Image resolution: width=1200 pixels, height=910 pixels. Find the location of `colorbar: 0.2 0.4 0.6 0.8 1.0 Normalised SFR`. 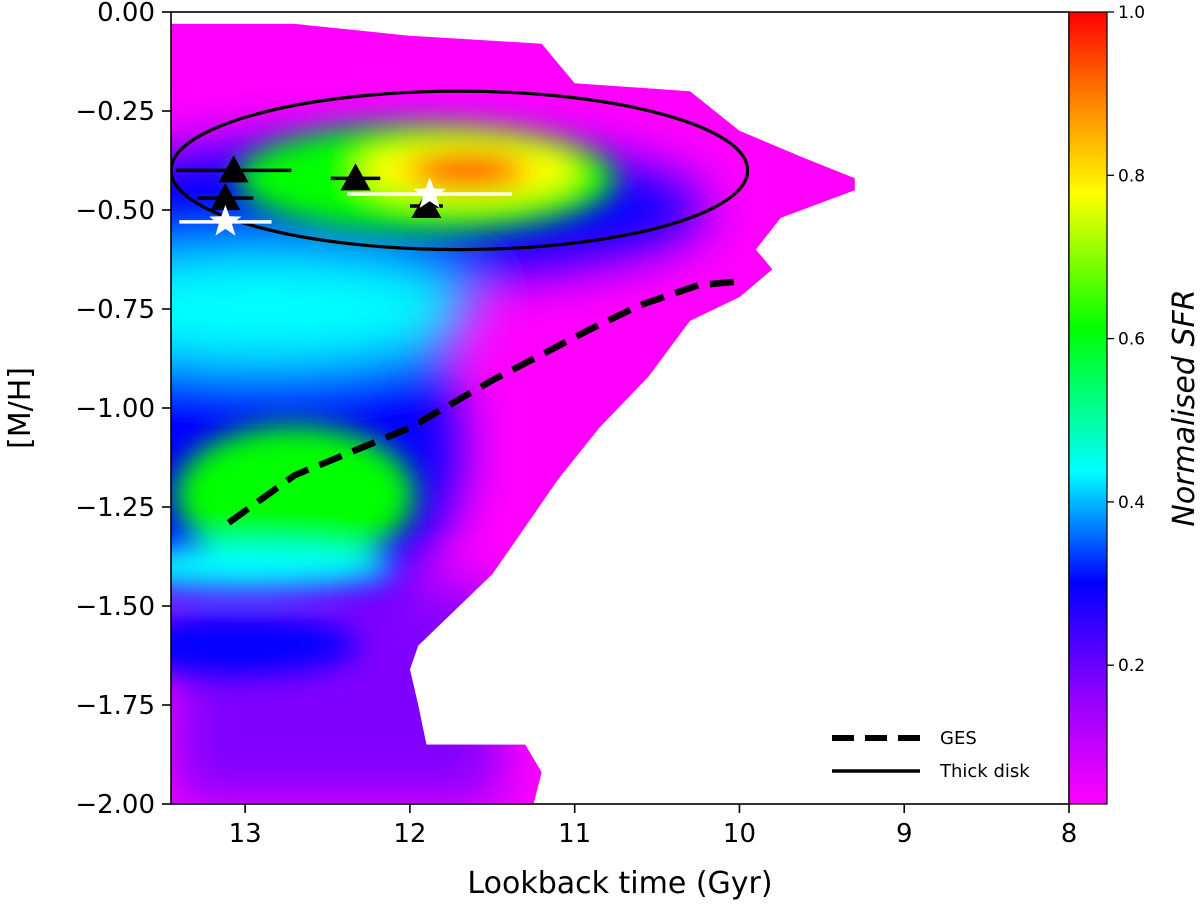

colorbar: 0.2 0.4 0.6 0.8 1.0 Normalised SFR is located at coordinates (1134, 404).